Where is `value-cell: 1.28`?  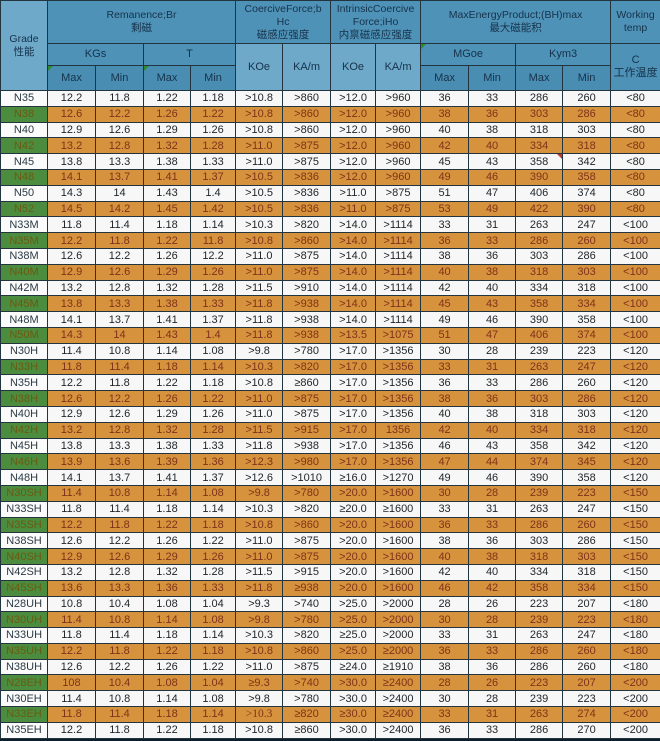
value-cell: 1.28 is located at coordinates (213, 288).